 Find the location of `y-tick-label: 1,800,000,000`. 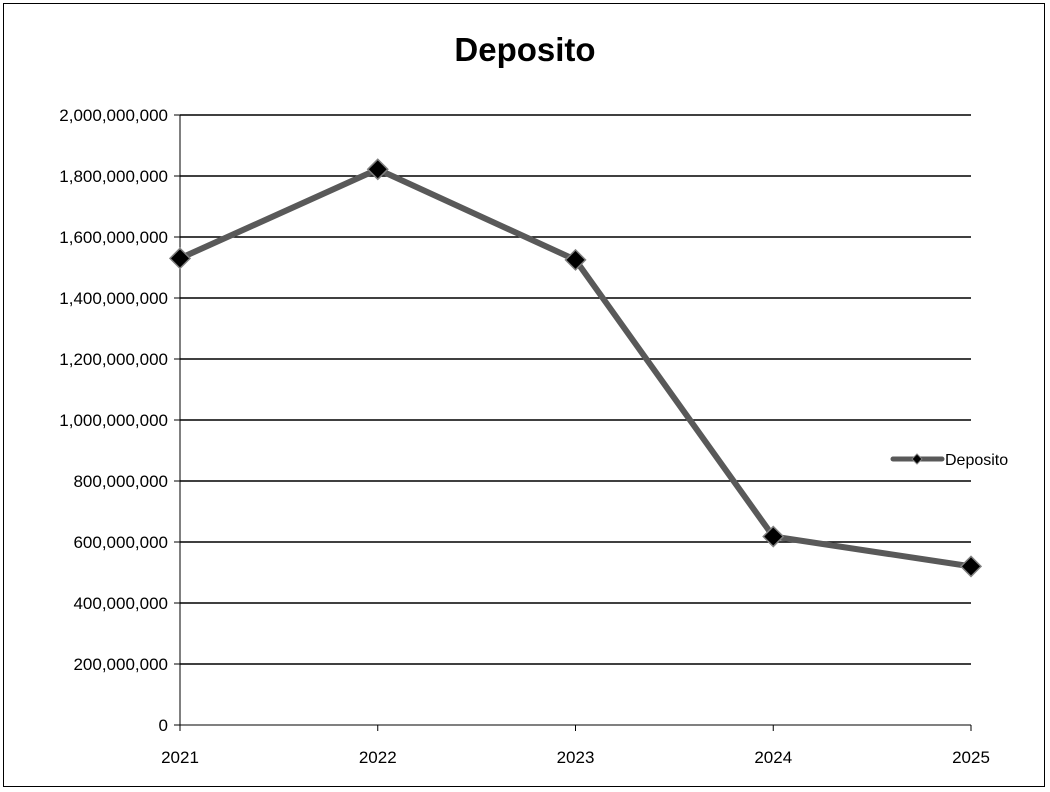

y-tick-label: 1,800,000,000 is located at coordinates (113, 176).